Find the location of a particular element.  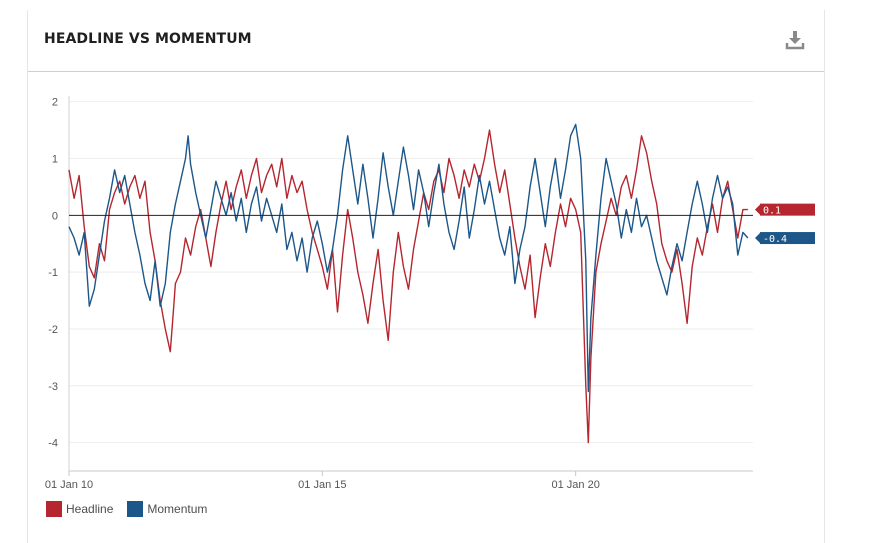

last-value-badge-momentum: -0.4 is located at coordinates (785, 238).